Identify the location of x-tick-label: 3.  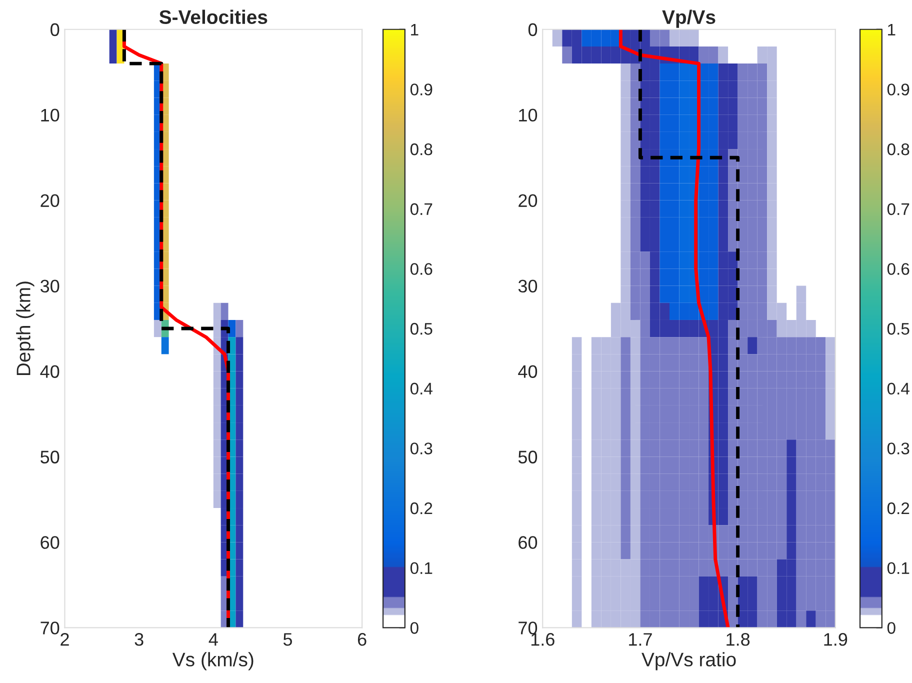
(139, 639).